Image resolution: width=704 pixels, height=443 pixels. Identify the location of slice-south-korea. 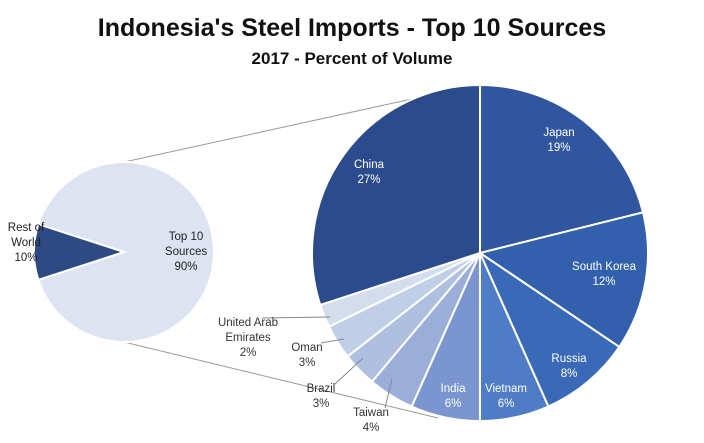
(563, 280).